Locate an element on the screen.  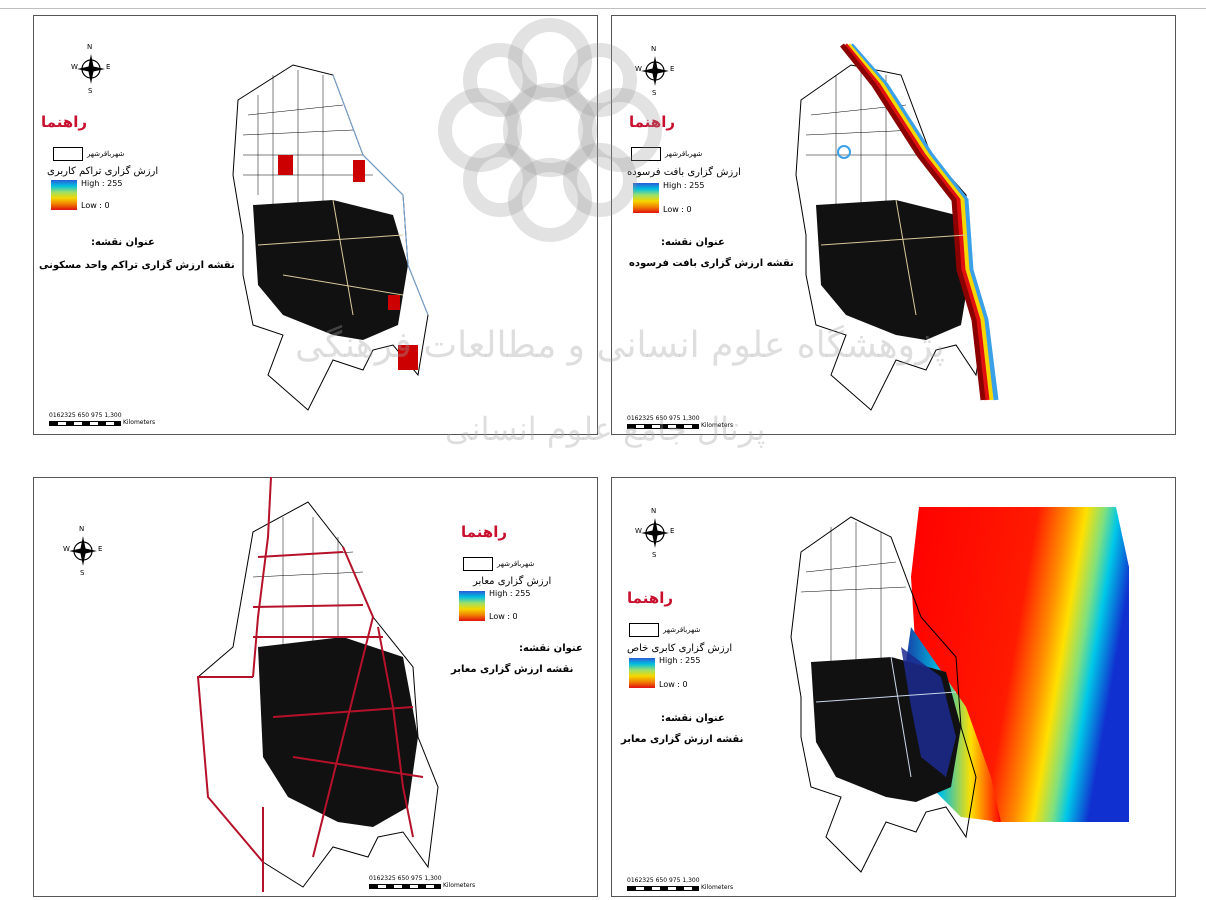
map-title: نقشه ارزش گزاری بافت فرسوده is located at coordinates (711, 263).